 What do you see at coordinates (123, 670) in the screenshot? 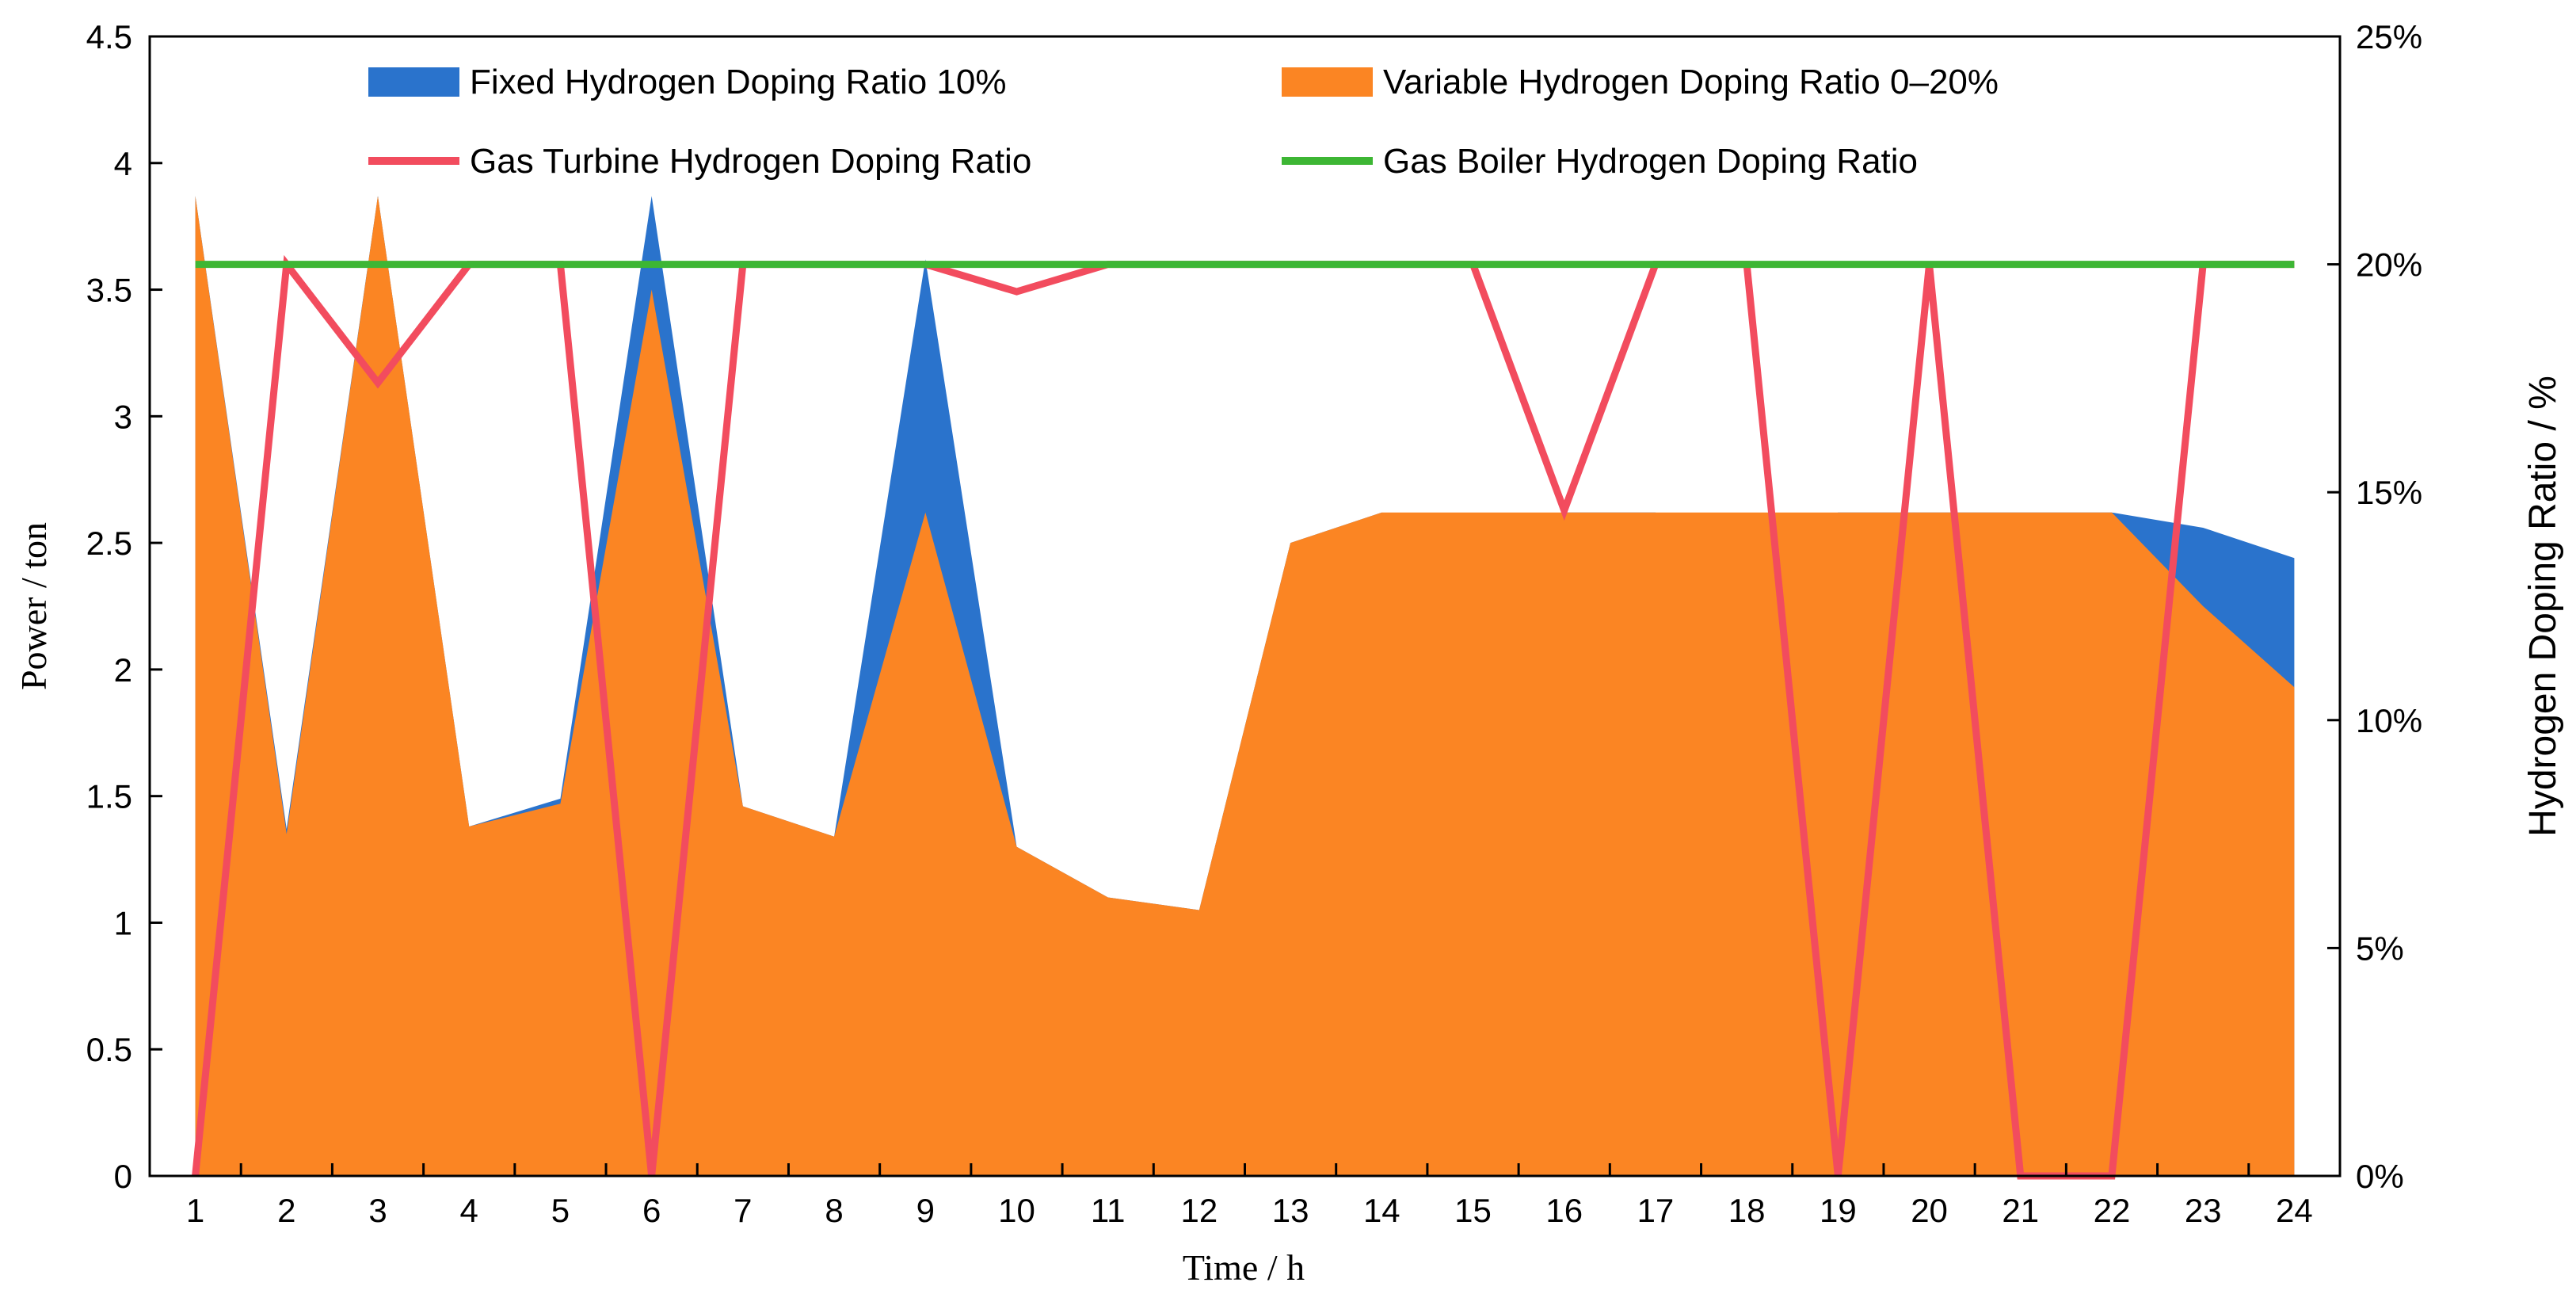
I see `y-tick-label: 2` at bounding box center [123, 670].